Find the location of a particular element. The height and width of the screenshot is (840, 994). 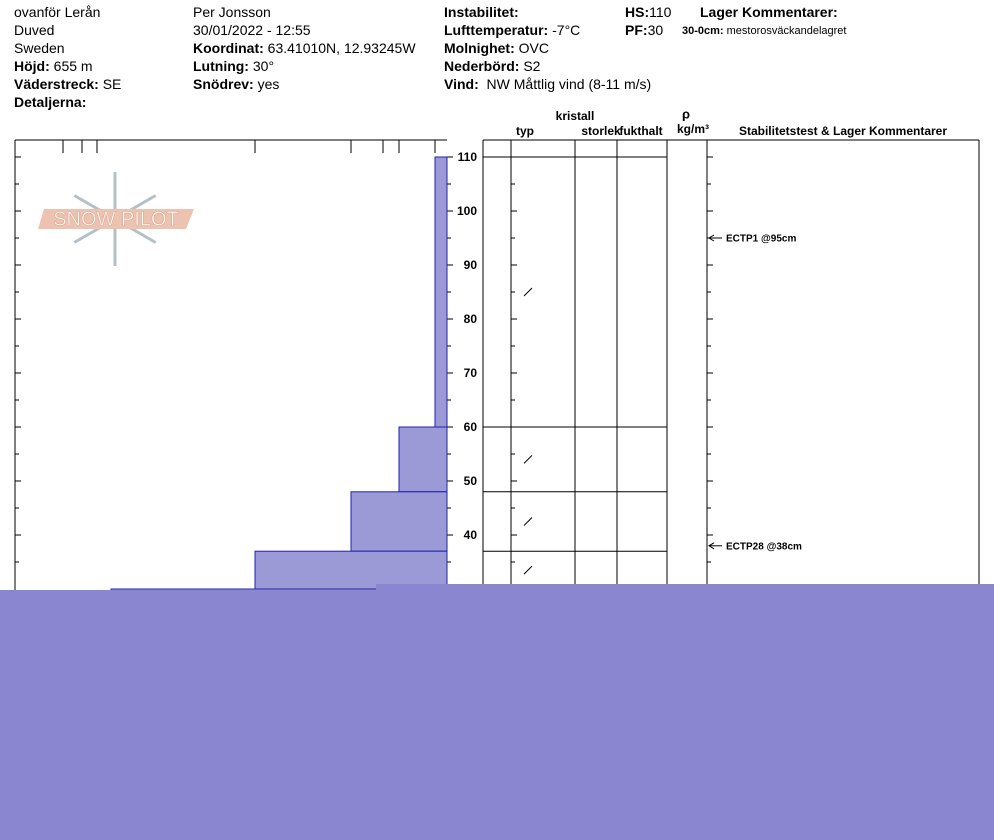

datetime: 30/01/2022 - 12:55 is located at coordinates (252, 30).